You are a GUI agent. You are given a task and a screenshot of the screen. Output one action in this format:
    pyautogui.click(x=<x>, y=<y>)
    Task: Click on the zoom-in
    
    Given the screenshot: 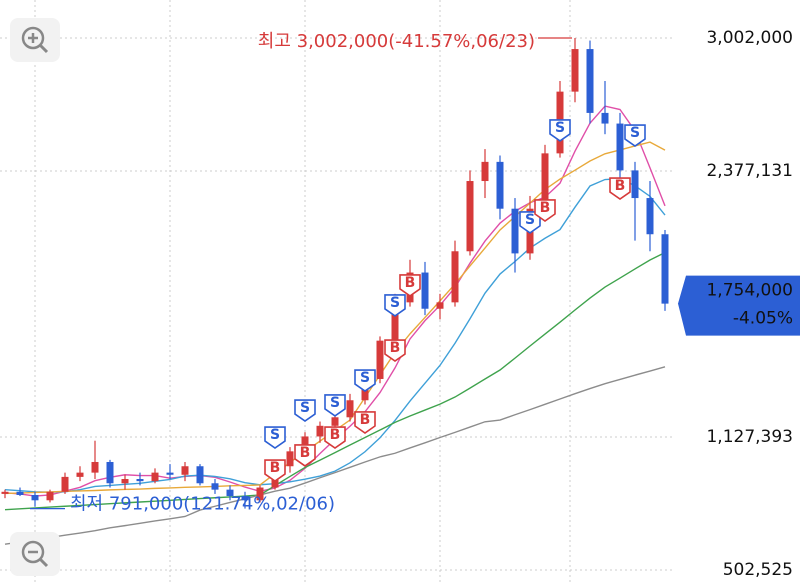 What is the action you would take?
    pyautogui.click(x=35, y=40)
    